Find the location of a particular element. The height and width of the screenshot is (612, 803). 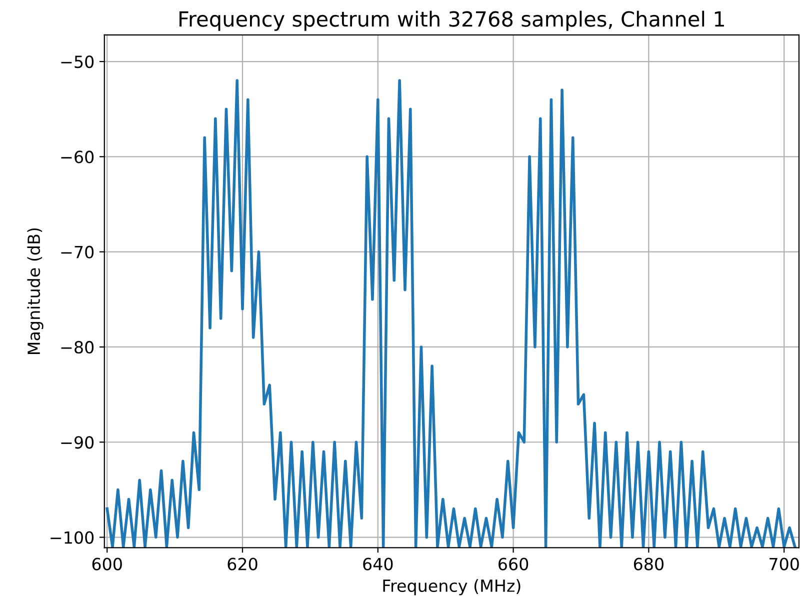

x-tick-label: 600 is located at coordinates (107, 564).